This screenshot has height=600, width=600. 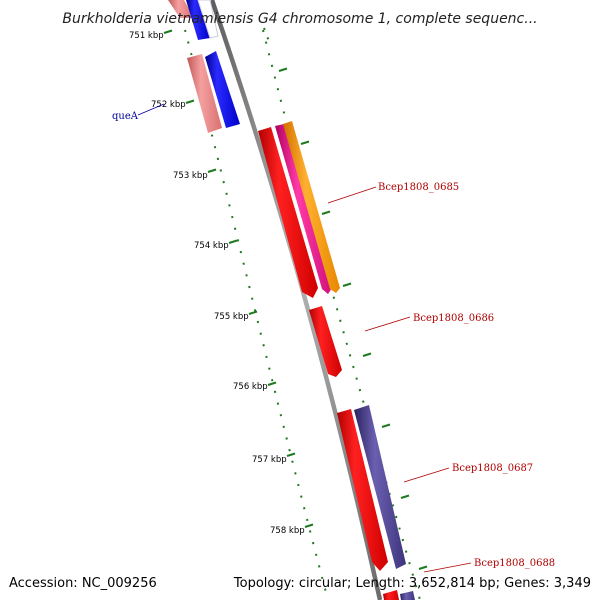 What do you see at coordinates (231, 317) in the screenshot?
I see `tick-label: 755 kbp` at bounding box center [231, 317].